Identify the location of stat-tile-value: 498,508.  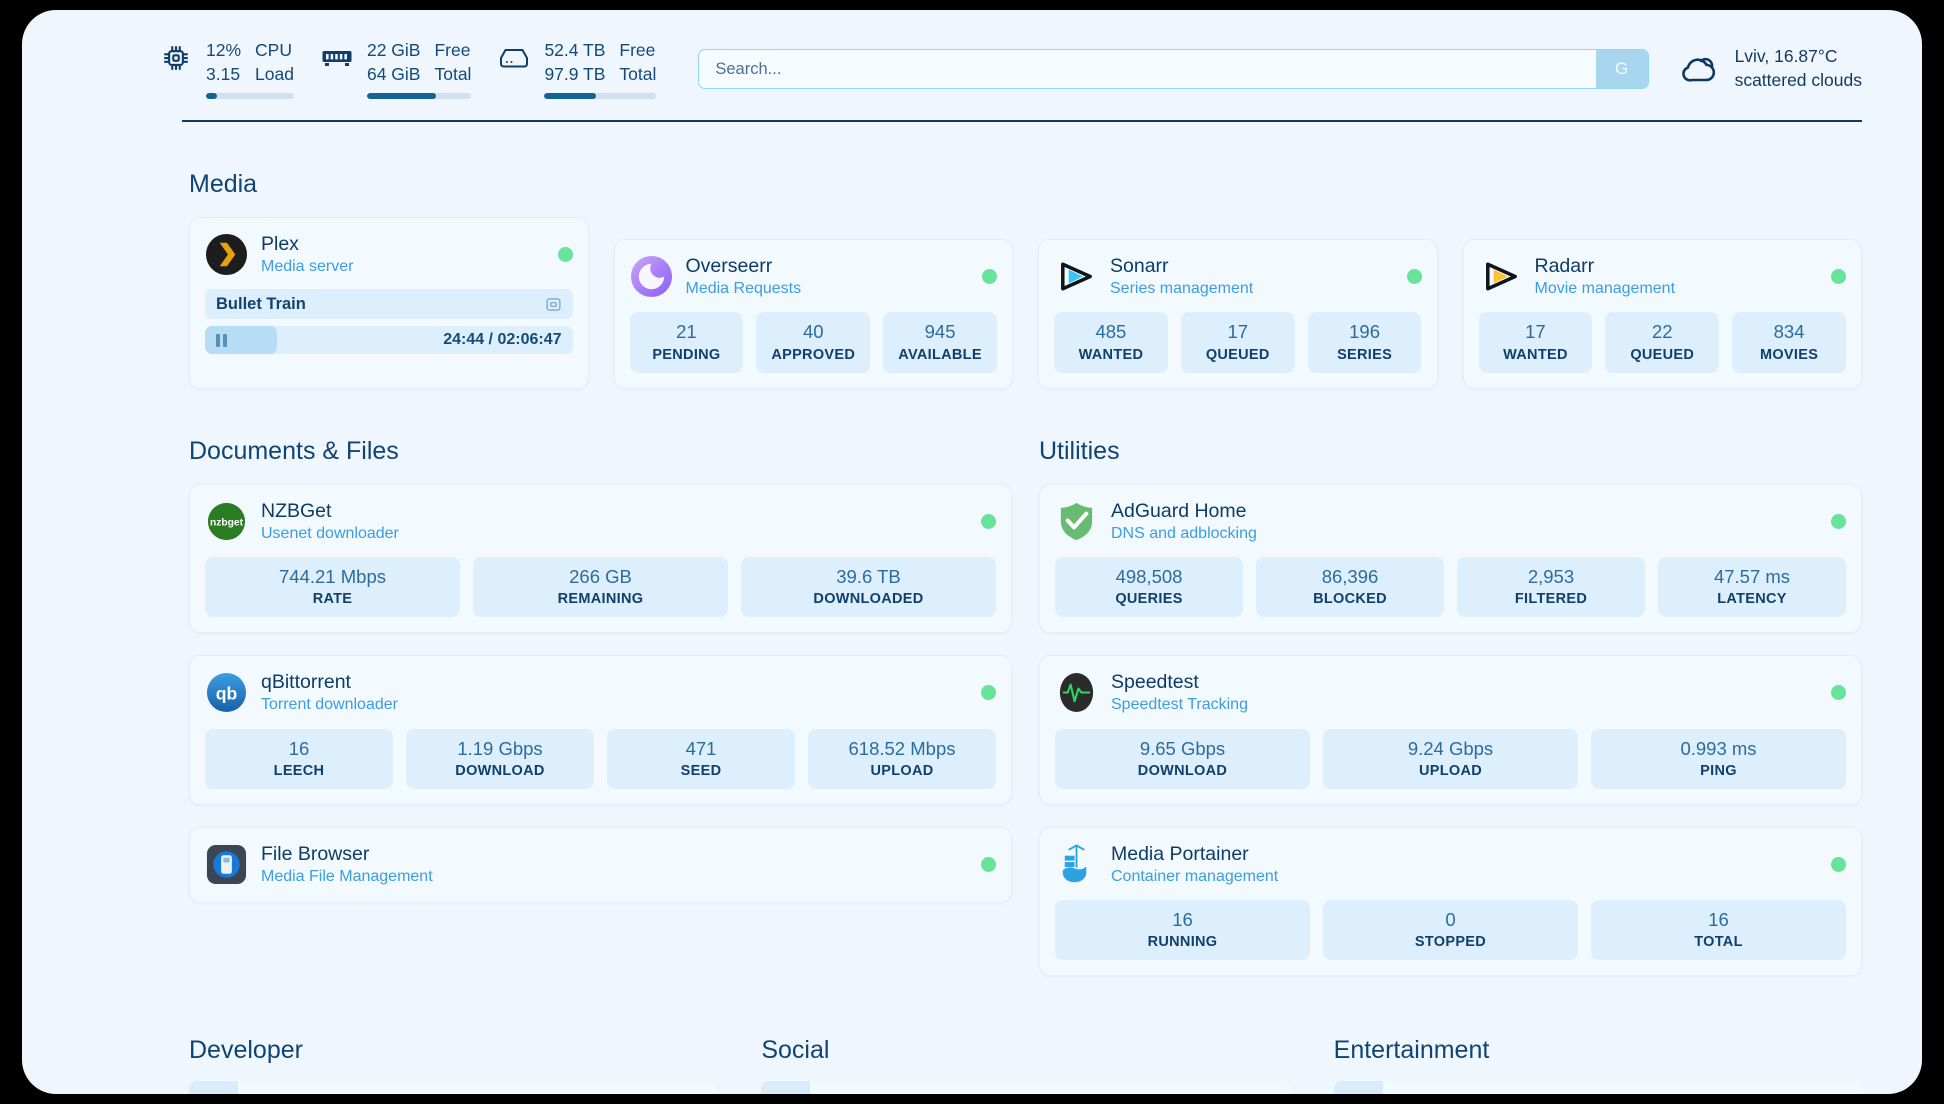
(1149, 577).